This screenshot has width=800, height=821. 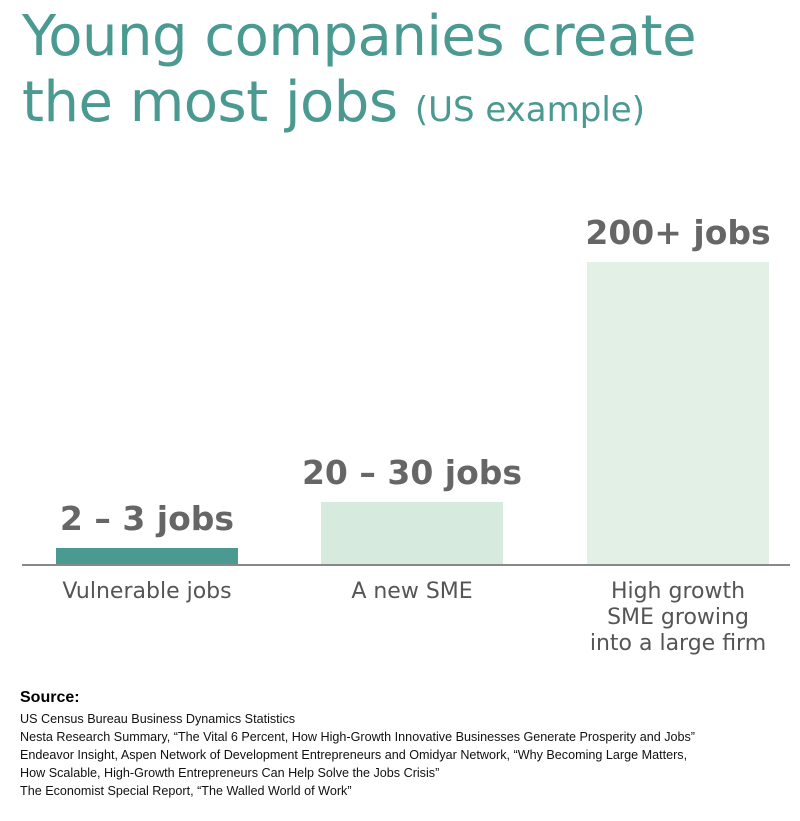 I want to click on title-line-1: Young companies create, so click(x=359, y=36).